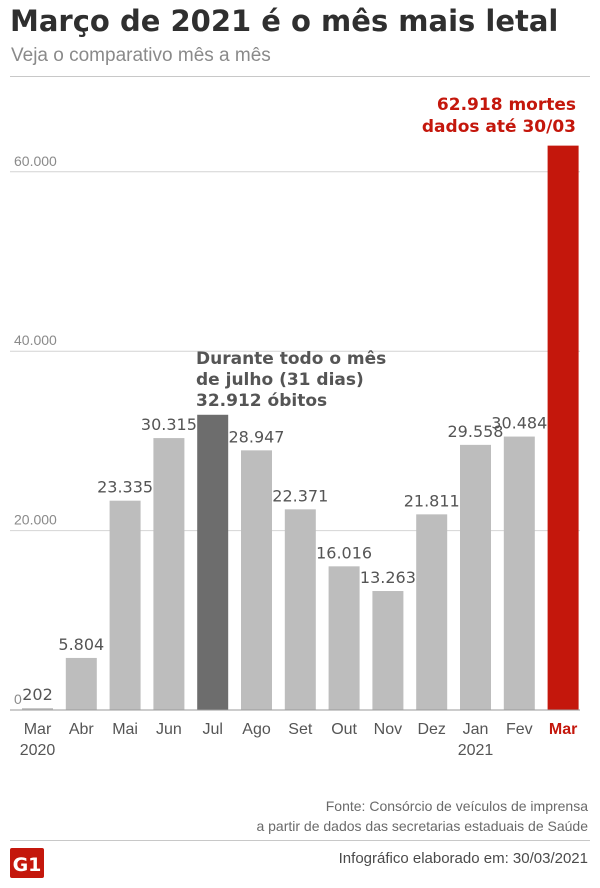 Image resolution: width=600 pixels, height=888 pixels. Describe the element at coordinates (35, 520) in the screenshot. I see `y-tick-label: 20.000` at that location.